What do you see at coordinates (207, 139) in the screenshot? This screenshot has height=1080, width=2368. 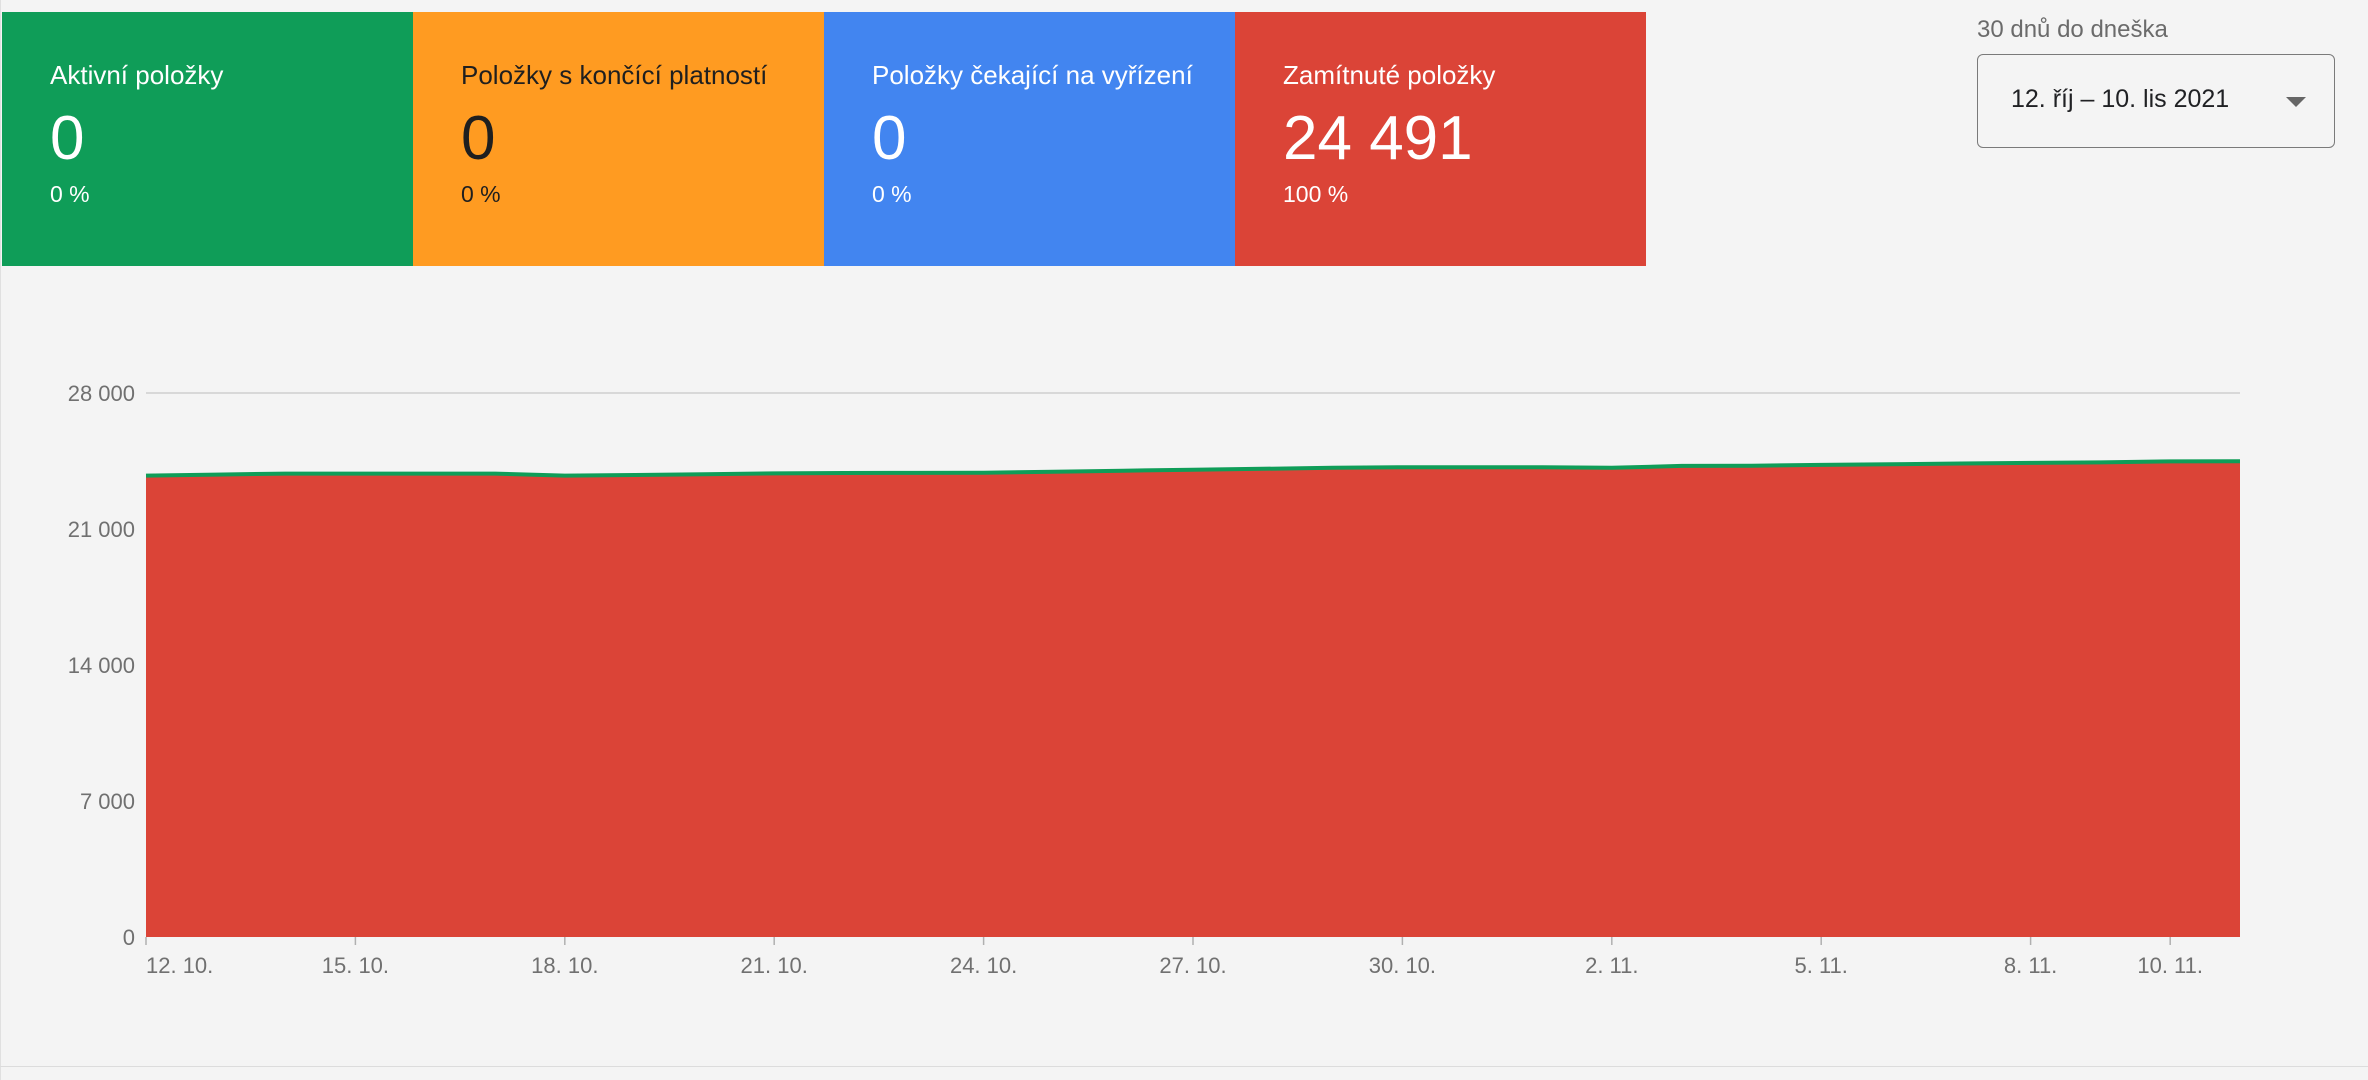 I see `card-active-items: Aktivní položky 0 0 %` at bounding box center [207, 139].